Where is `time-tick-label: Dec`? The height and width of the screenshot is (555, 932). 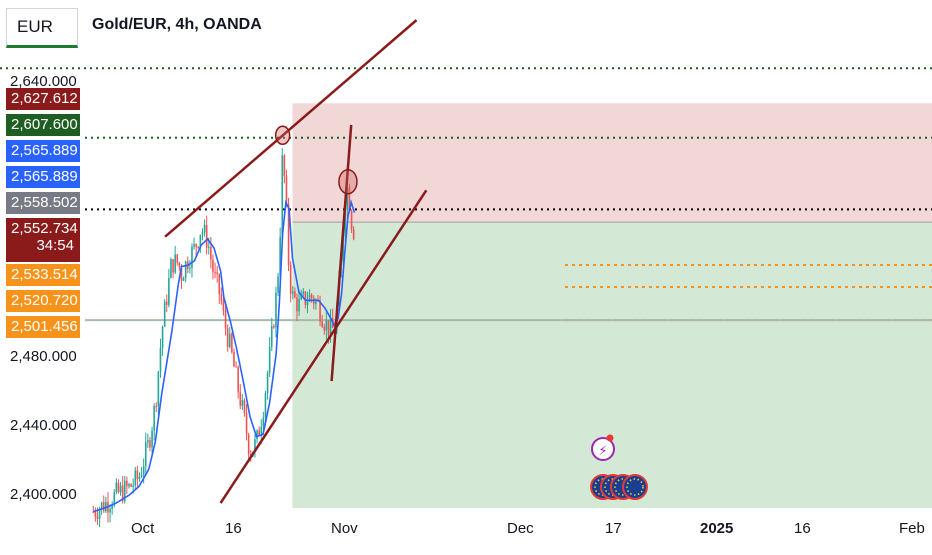 time-tick-label: Dec is located at coordinates (520, 528).